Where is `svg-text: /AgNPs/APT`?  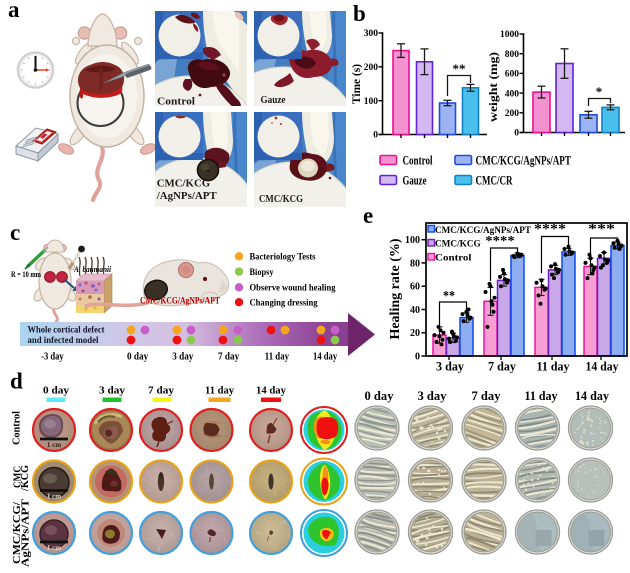
svg-text: /AgNPs/APT is located at coordinates (187, 196).